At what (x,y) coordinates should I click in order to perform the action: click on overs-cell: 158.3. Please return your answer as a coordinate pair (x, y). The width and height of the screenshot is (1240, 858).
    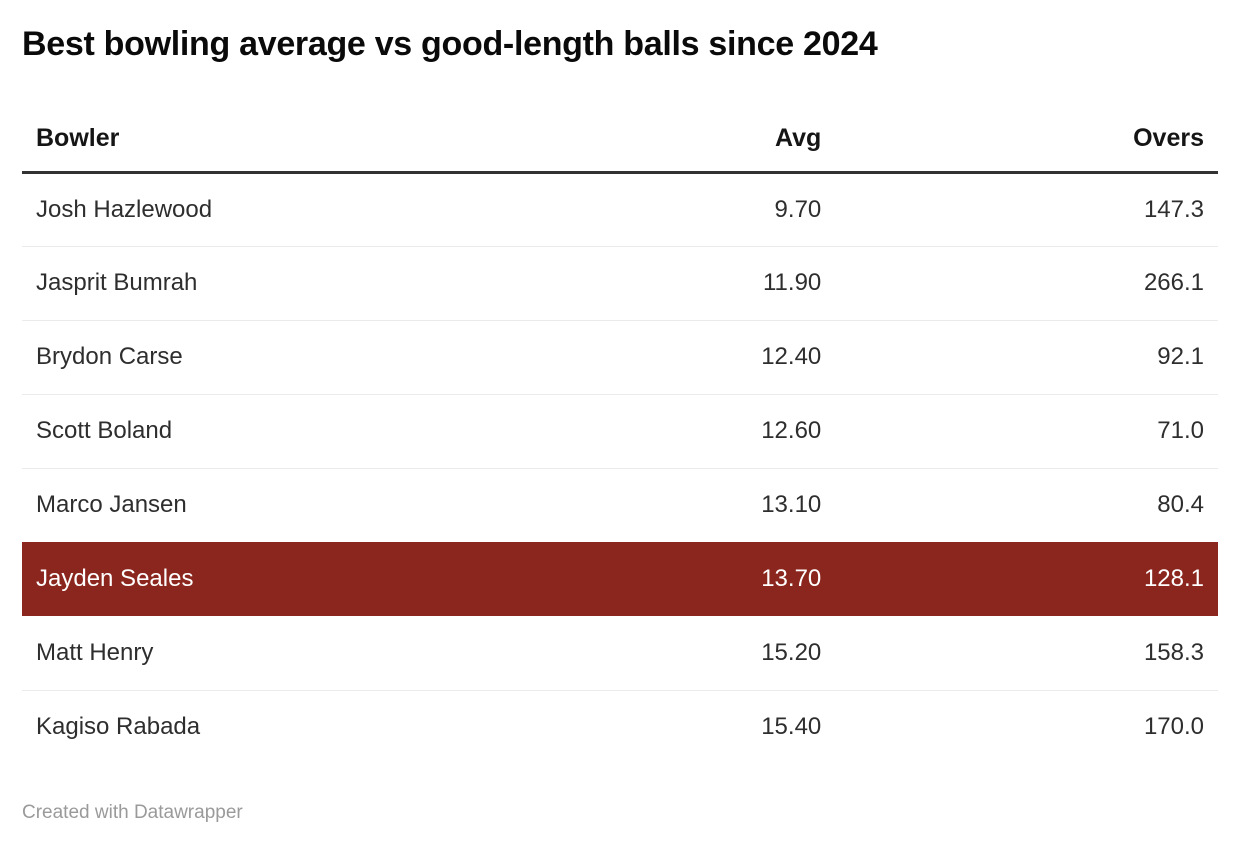
    Looking at the image, I should click on (1173, 652).